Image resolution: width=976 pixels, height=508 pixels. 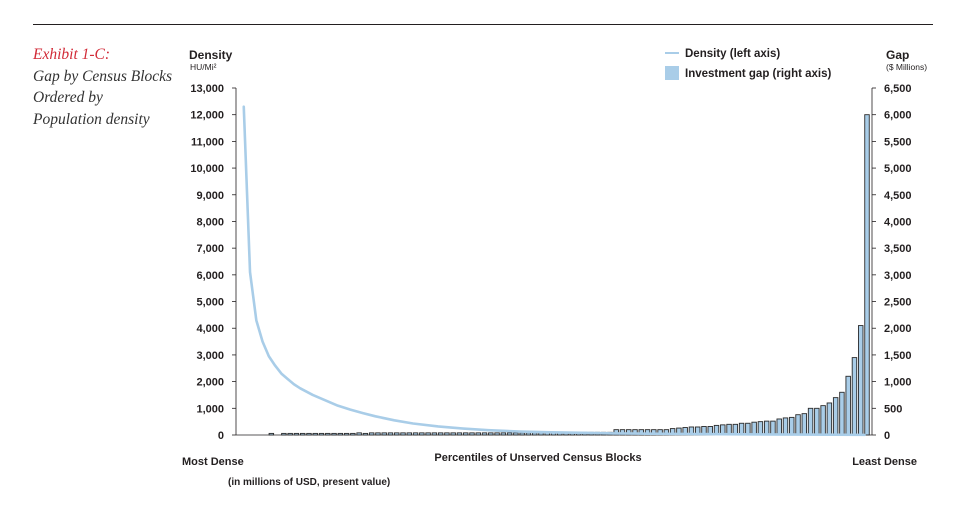 I want to click on legend-bar-swatch, so click(x=672, y=73).